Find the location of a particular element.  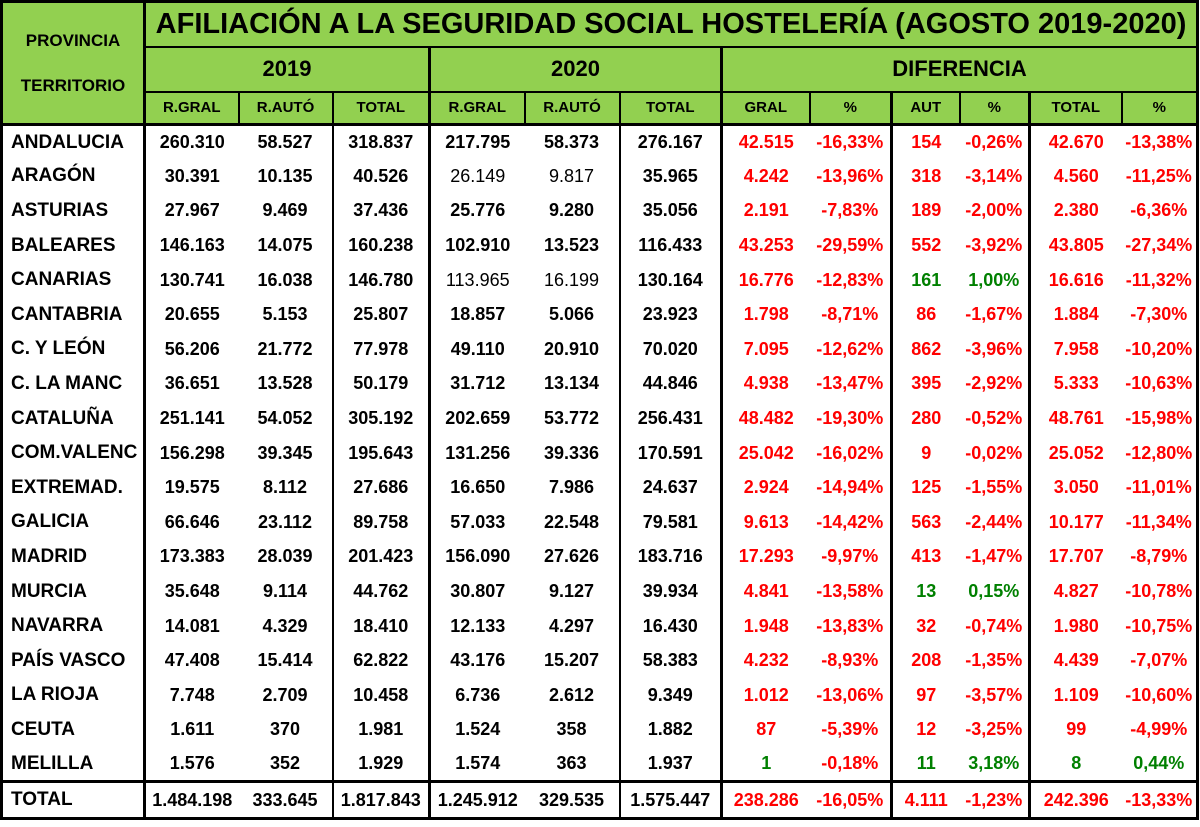

province-label: C. LA MANC is located at coordinates (73, 384).